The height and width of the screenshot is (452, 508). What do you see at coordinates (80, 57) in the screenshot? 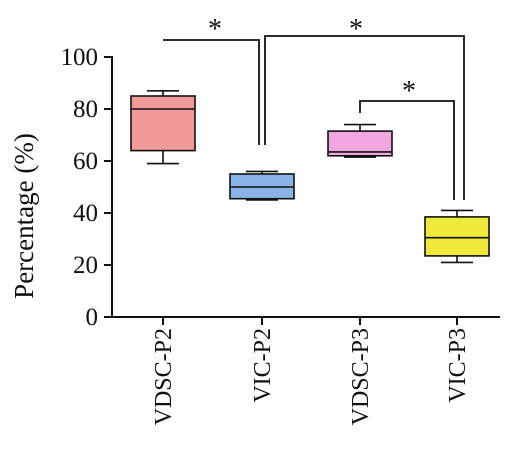
I see `y-tick-label: 100` at bounding box center [80, 57].